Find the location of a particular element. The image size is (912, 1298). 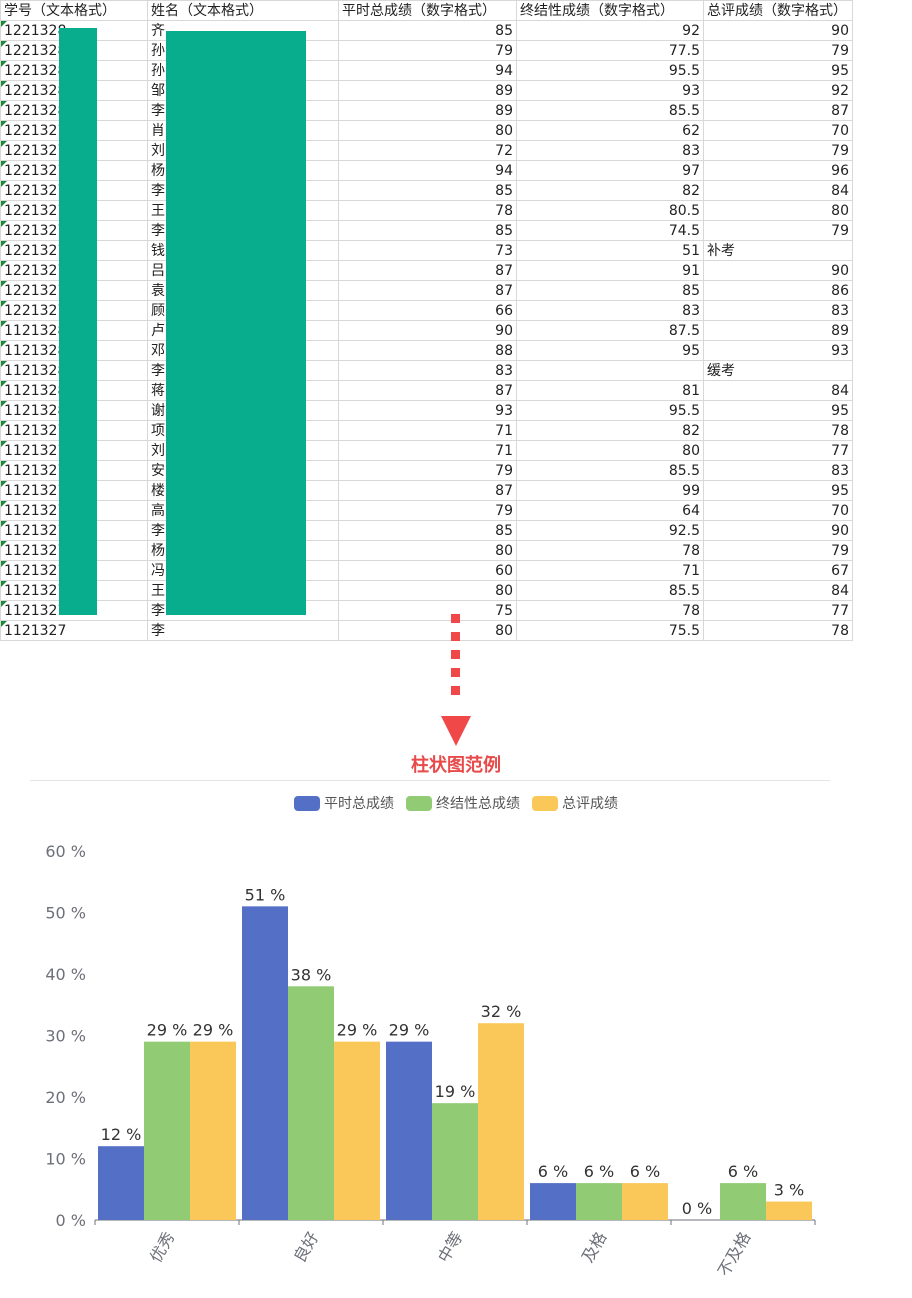

cell-final-score: 80 is located at coordinates (610, 450).